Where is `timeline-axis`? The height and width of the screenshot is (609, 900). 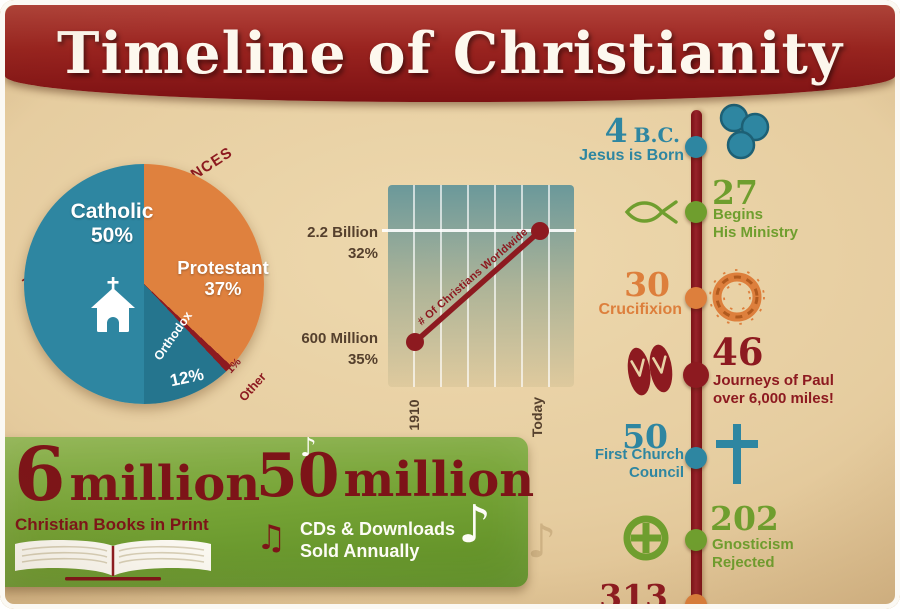
timeline-axis is located at coordinates (696, 359).